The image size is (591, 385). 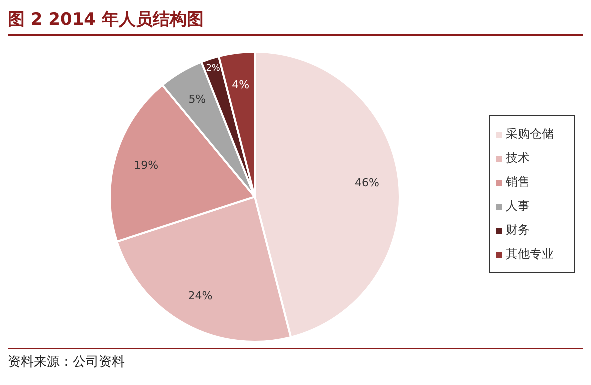 What do you see at coordinates (518, 158) in the screenshot?
I see `legend-label: 技术` at bounding box center [518, 158].